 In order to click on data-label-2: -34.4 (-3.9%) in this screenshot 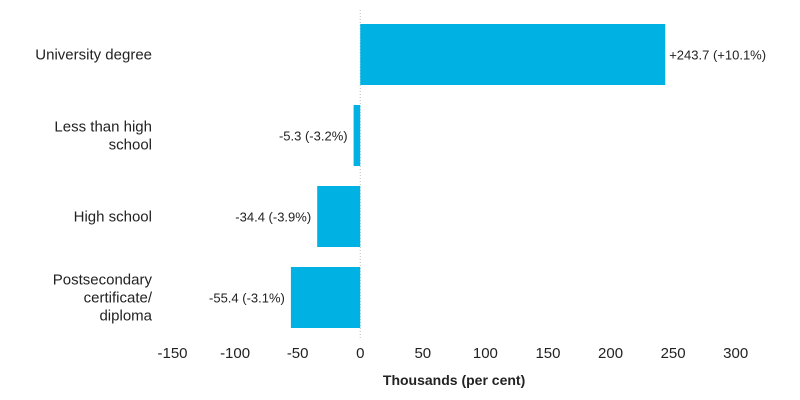, I will do `click(273, 217)`.